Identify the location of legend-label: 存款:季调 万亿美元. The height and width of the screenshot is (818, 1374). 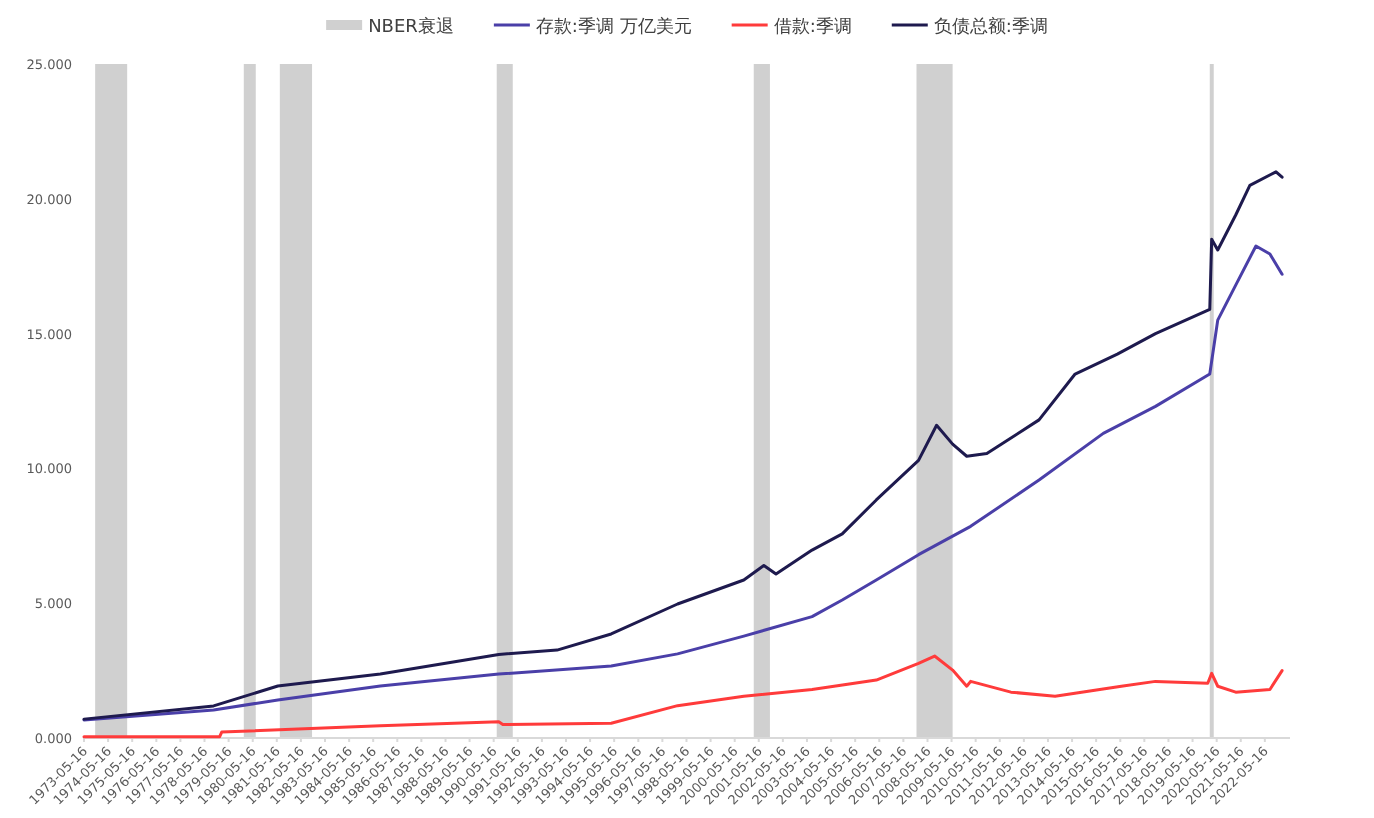
(613, 27).